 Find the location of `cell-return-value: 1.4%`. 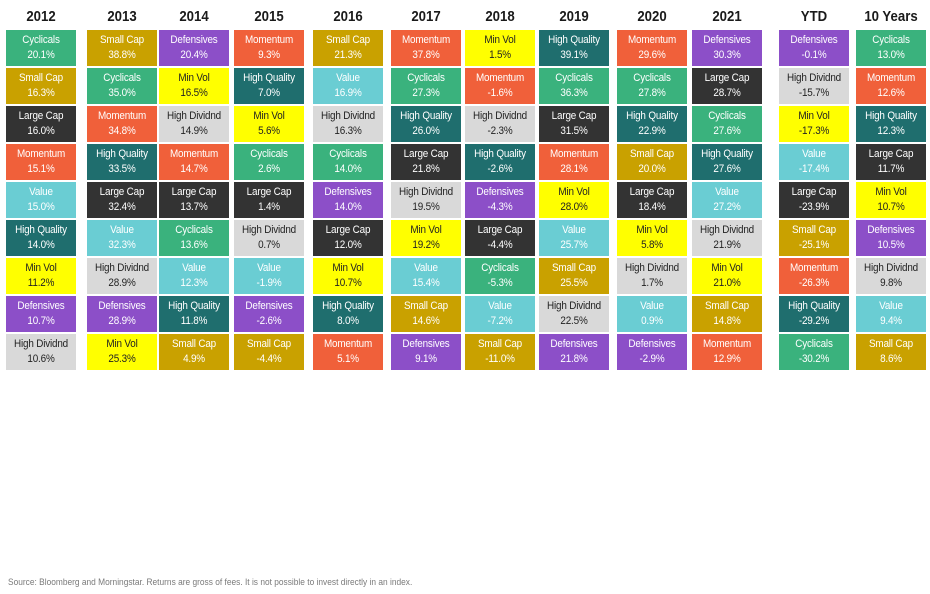

cell-return-value: 1.4% is located at coordinates (269, 207).